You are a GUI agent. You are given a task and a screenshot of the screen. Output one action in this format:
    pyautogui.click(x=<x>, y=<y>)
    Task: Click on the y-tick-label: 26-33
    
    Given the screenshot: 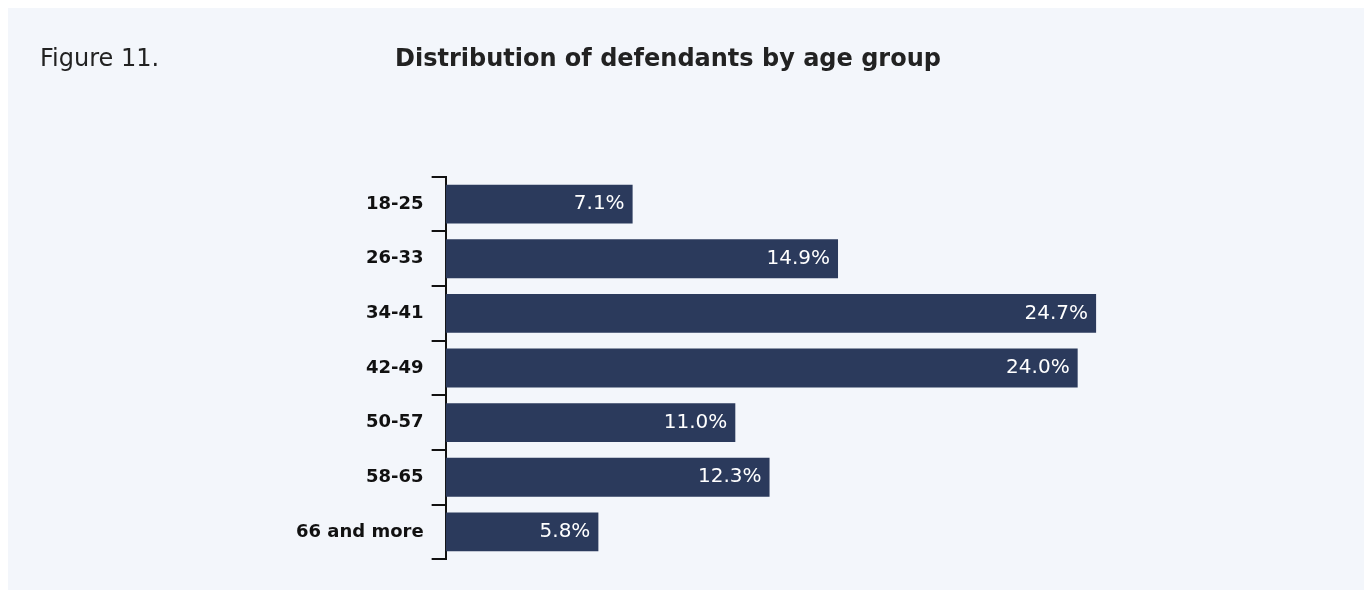 What is the action you would take?
    pyautogui.click(x=395, y=257)
    